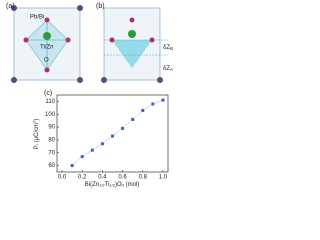 This screenshot has height=240, width=320. I want to click on panel-label: (a), so click(10, 6).